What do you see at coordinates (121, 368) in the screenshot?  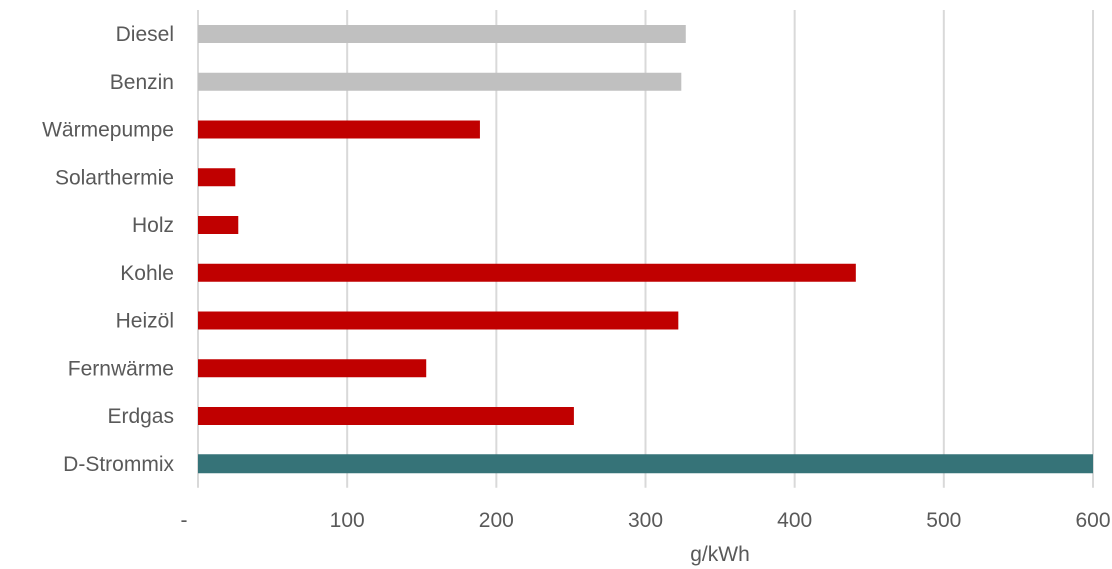 I see `category-label-7: Fernwärme` at bounding box center [121, 368].